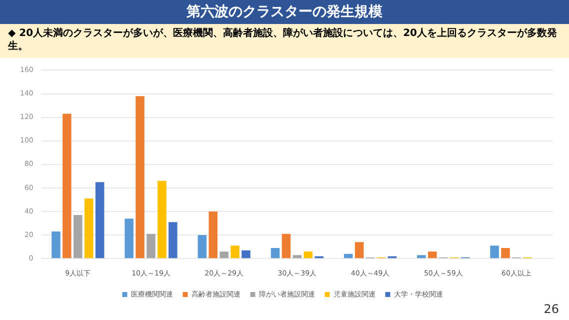 The image size is (569, 320). What do you see at coordinates (284, 41) in the screenshot?
I see `chart-subtitle: ◆ 20人未満のクラスターが多いが、医療機関、高齢者施設、障がい者施設については、20人を上回るクラスターが多数発生。` at bounding box center [284, 41].